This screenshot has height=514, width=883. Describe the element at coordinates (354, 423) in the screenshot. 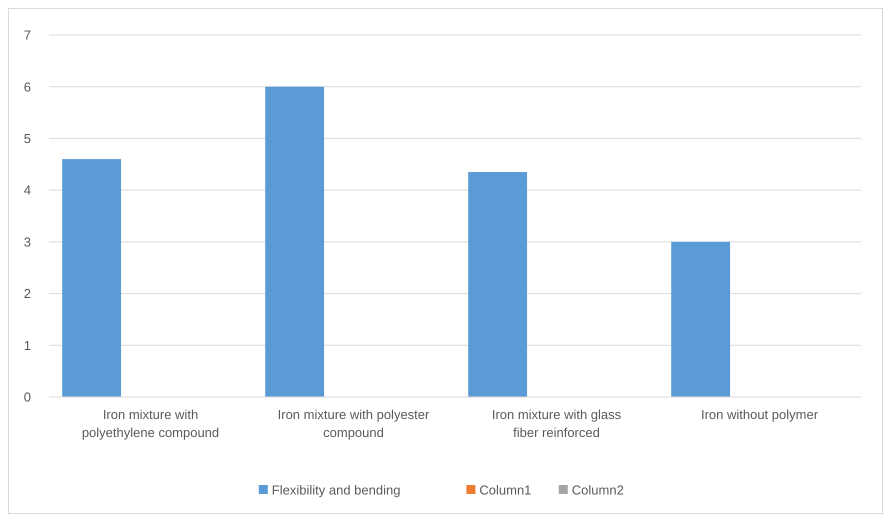

I see `x-tick-label: Iron mixture with polyester compound` at that location.